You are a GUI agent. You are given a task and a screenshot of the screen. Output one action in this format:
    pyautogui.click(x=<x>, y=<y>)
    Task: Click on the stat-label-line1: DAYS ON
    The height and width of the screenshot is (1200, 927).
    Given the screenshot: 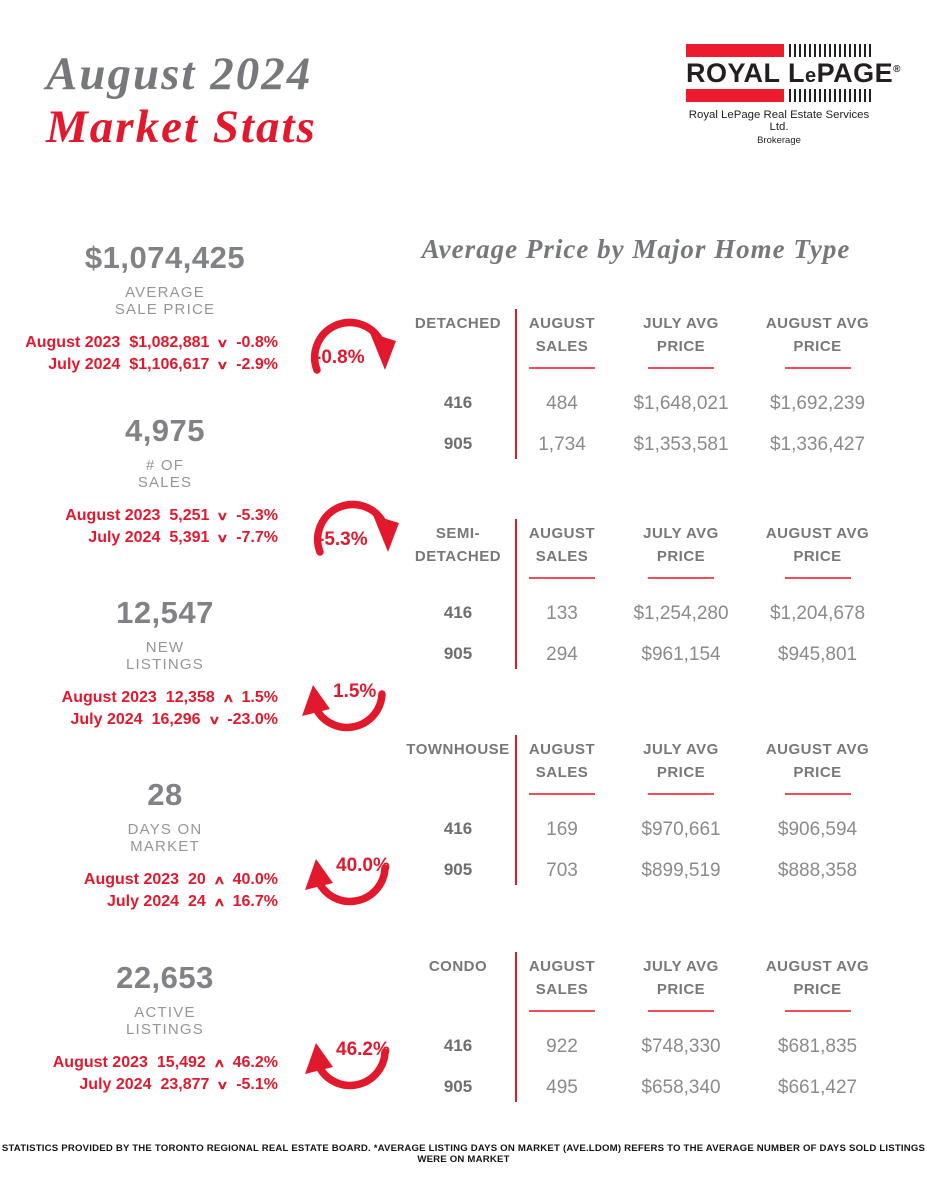 What is the action you would take?
    pyautogui.click(x=165, y=829)
    